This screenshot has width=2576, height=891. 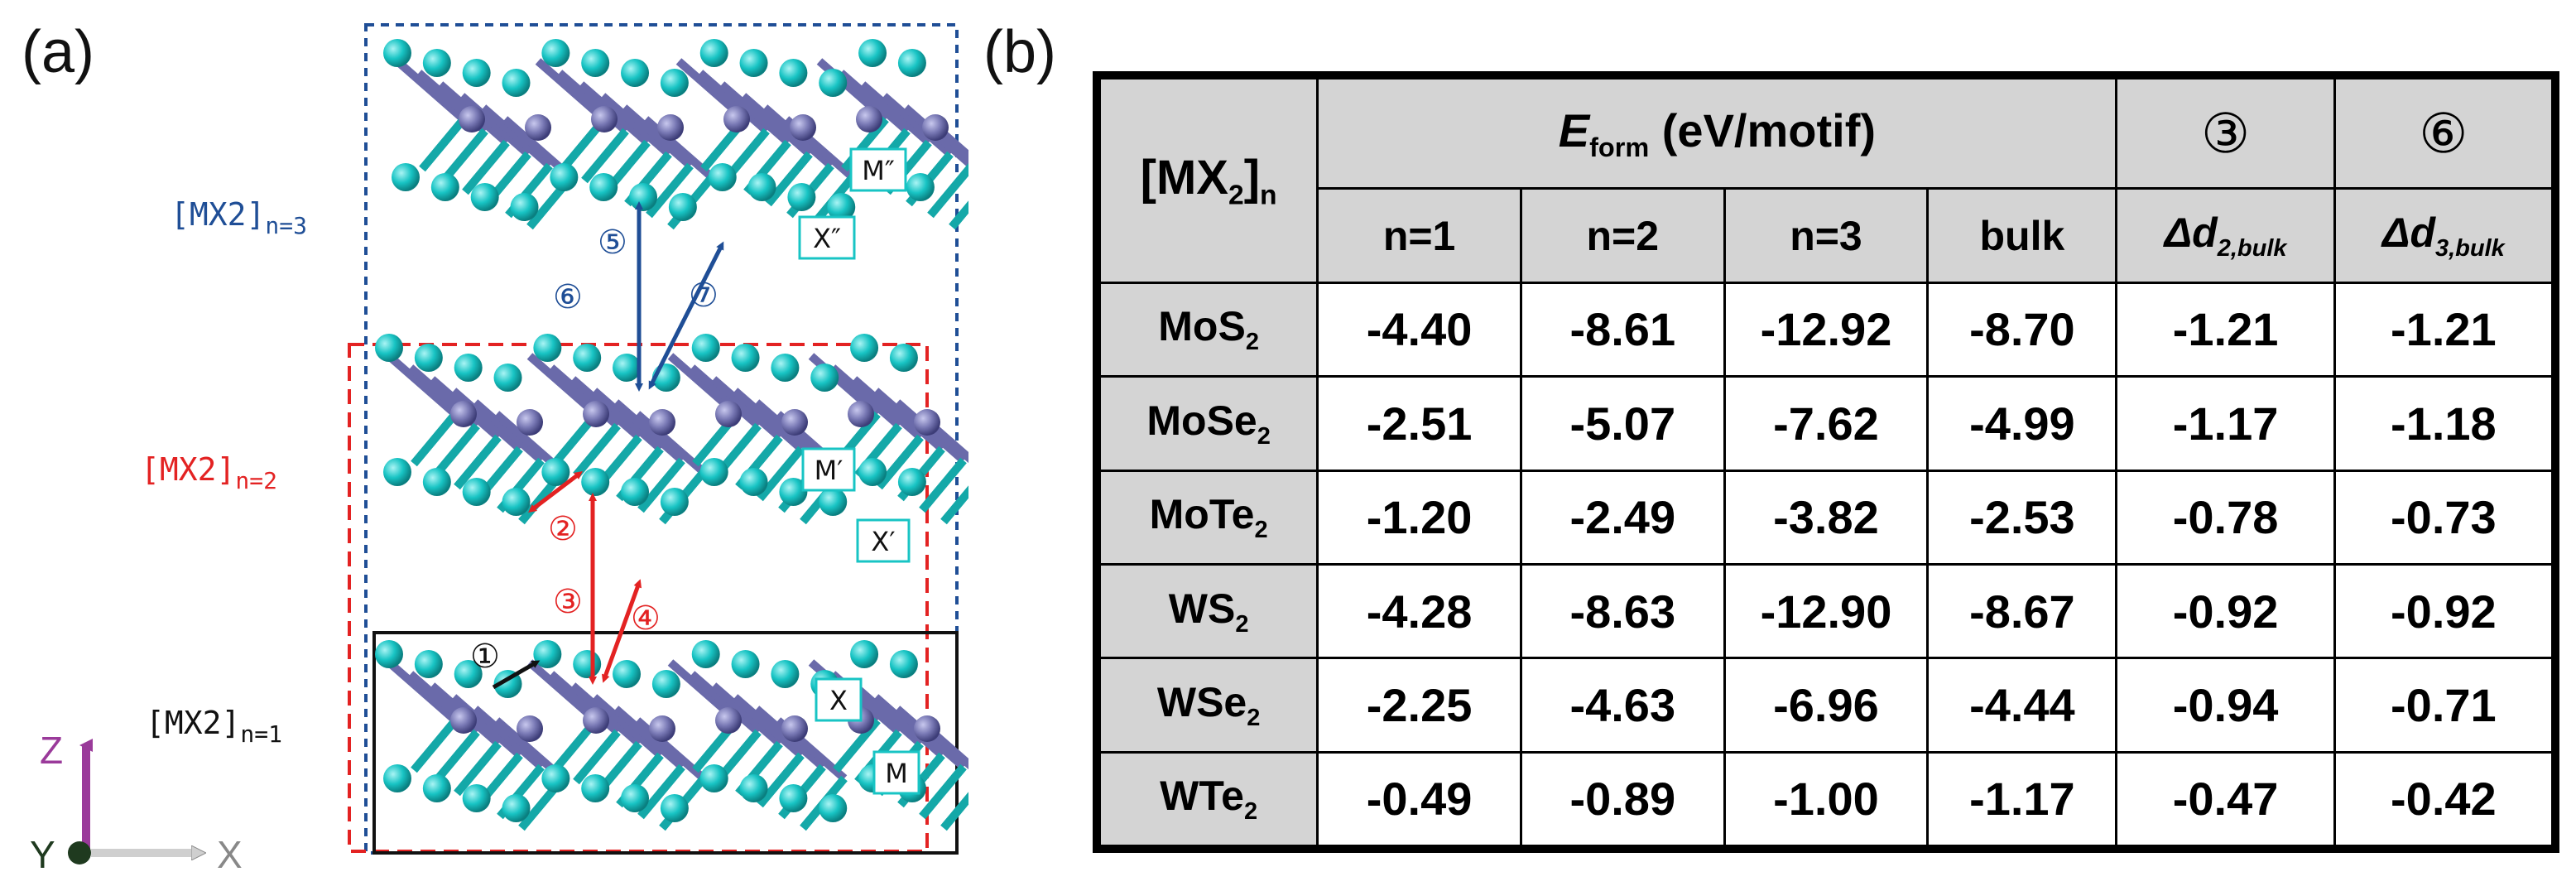 What do you see at coordinates (1826, 799) in the screenshot?
I see `table-row: WTe2 -0.49 -0.89 -1.00 -1.17 -0.47 -0.42` at bounding box center [1826, 799].